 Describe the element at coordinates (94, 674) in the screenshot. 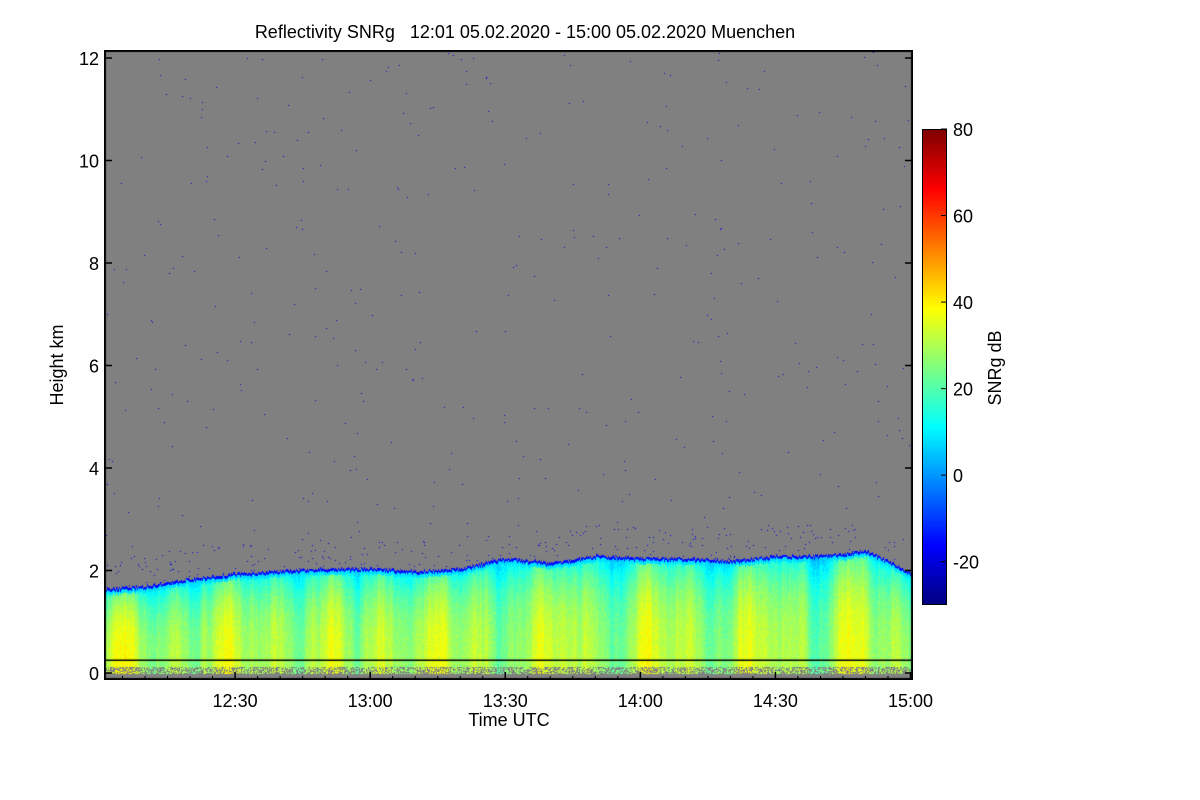

I see `y-tick-label: 0` at that location.